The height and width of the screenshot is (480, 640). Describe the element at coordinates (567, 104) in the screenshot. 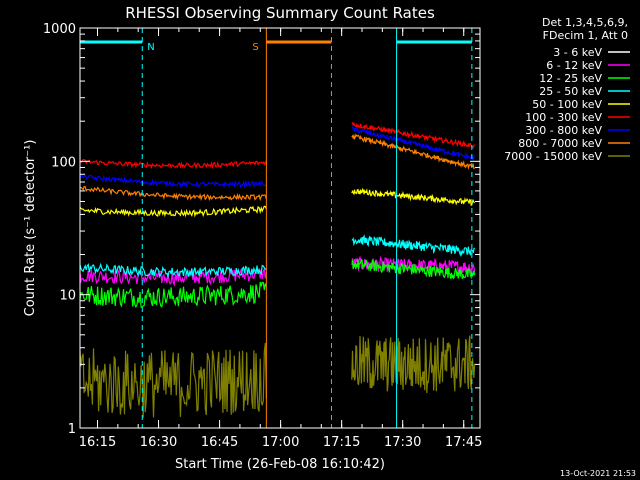

I see `legend-label-50-100-kev: 50 - 100 keV` at that location.